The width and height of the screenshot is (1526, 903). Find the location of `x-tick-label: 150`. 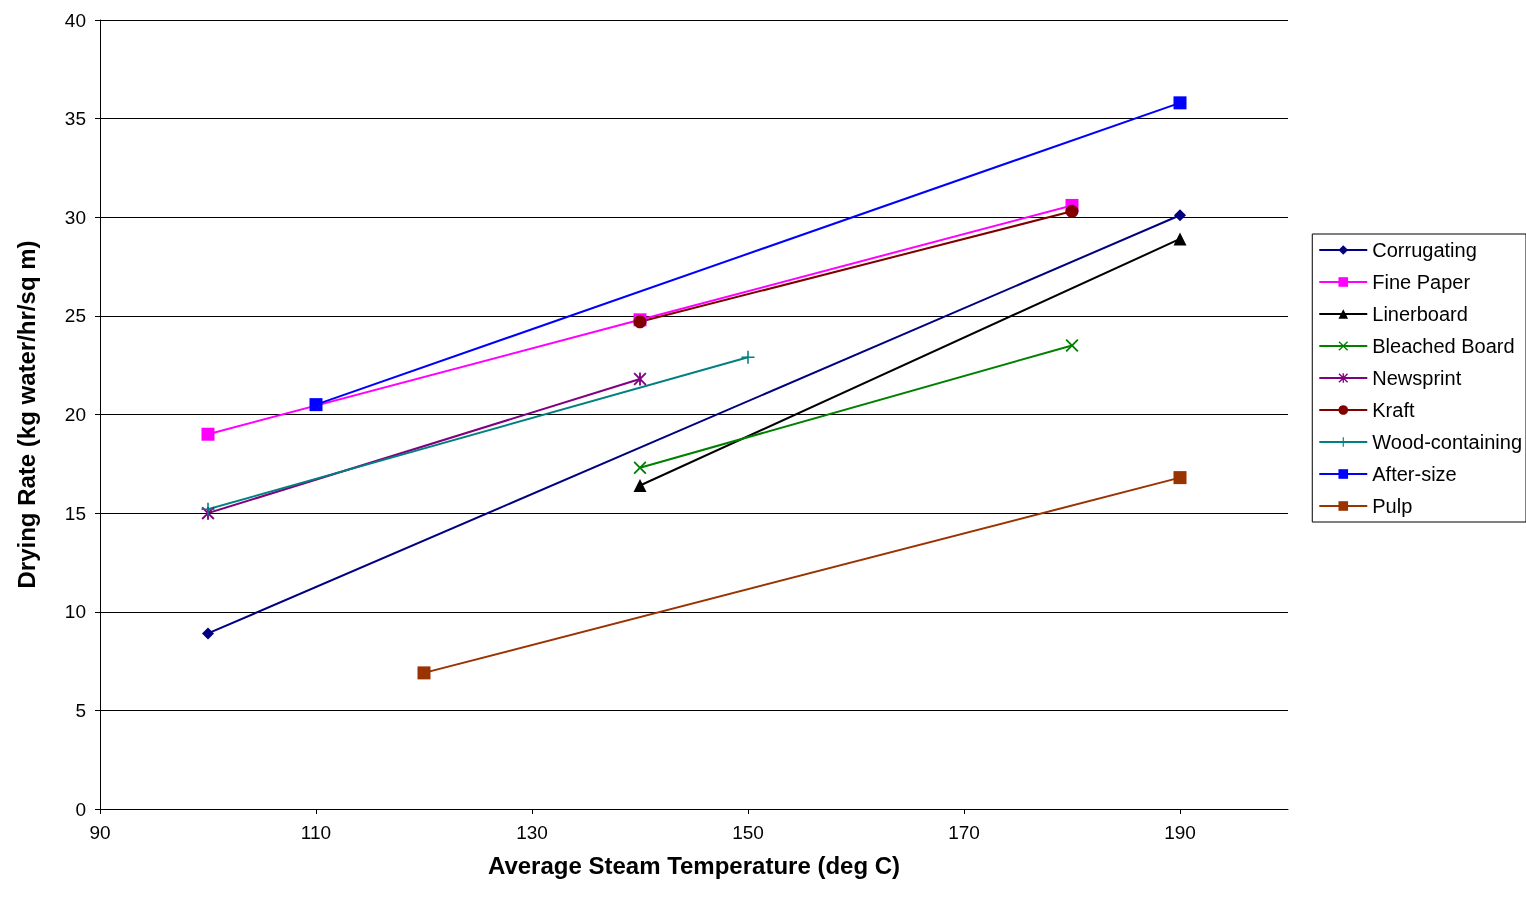

x-tick-label: 150 is located at coordinates (748, 832).